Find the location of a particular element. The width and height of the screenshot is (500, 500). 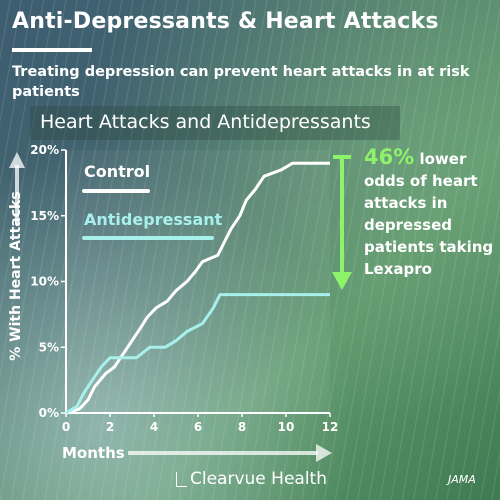

x-tick-label: 8 is located at coordinates (242, 427).